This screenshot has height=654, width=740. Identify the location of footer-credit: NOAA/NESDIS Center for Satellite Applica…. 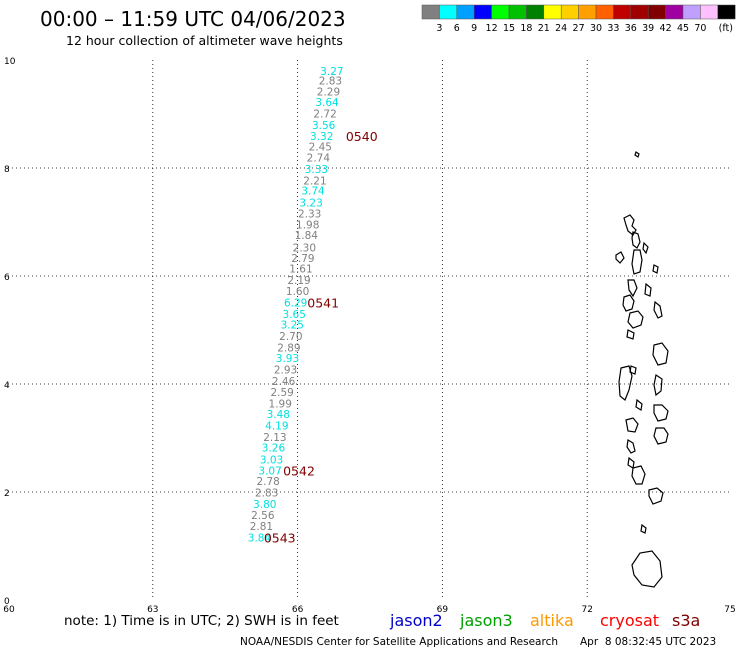
(399, 642).